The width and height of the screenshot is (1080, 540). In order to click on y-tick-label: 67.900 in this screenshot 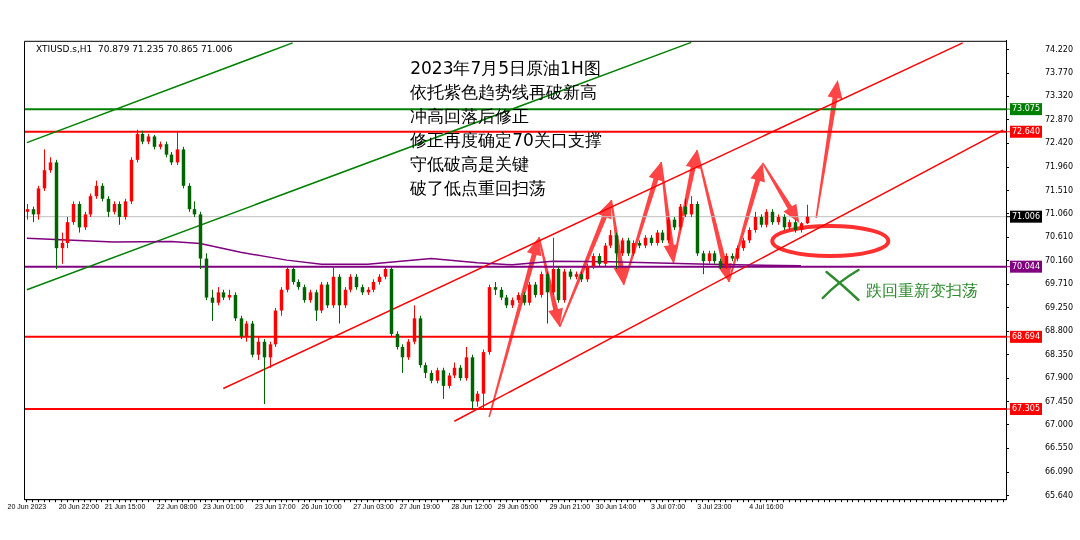, I will do `click(1059, 378)`.